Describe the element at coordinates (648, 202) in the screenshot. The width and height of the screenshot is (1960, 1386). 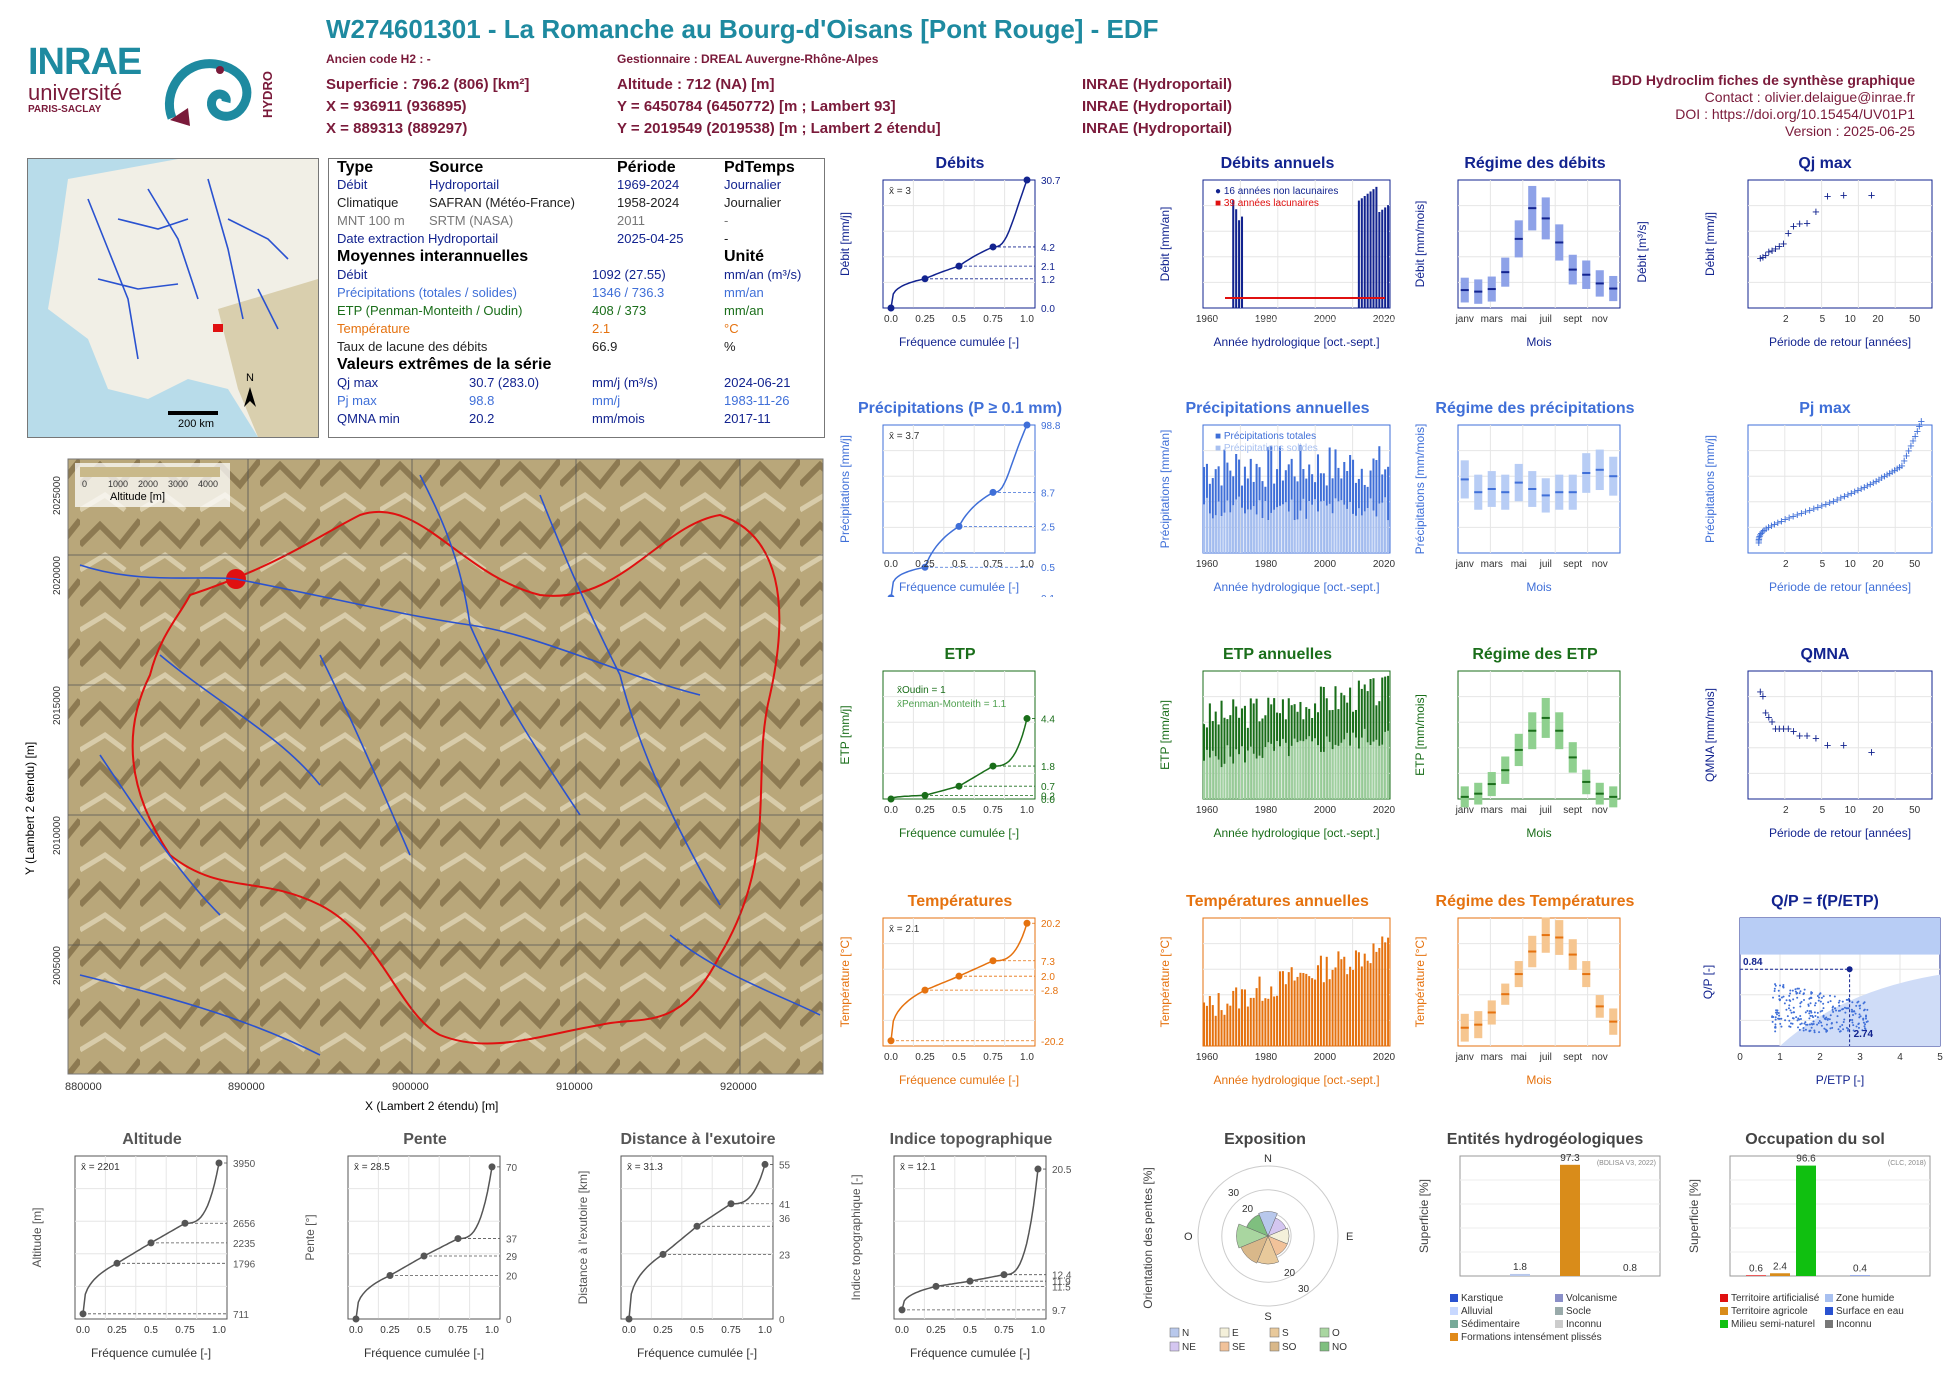
I see `row-periode: 1958-2024` at that location.